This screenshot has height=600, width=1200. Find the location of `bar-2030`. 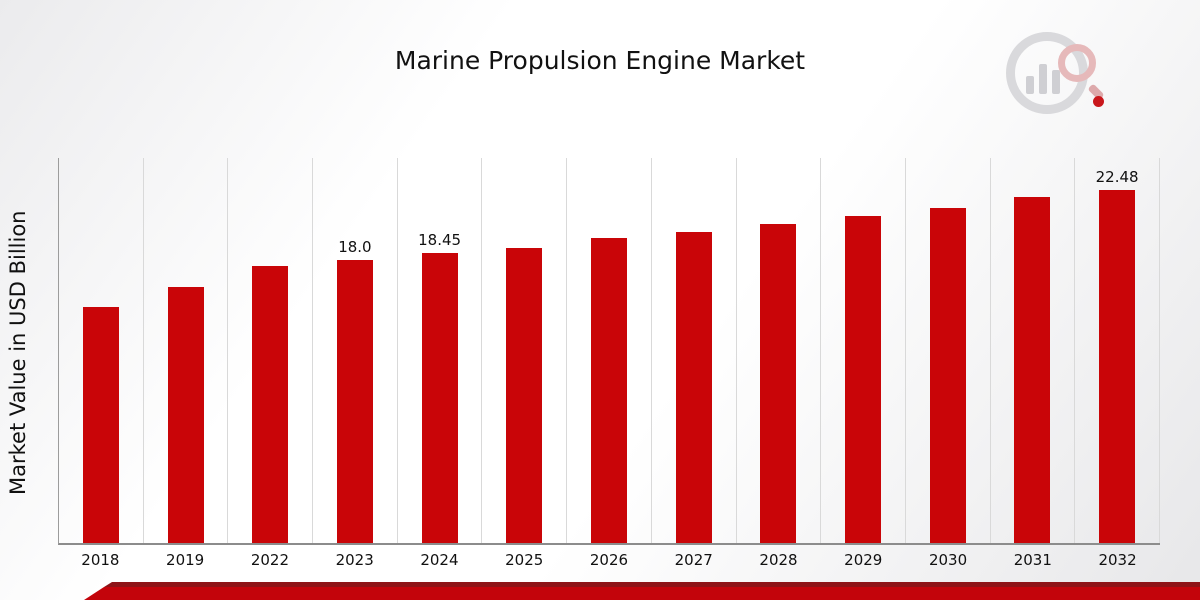

bar-2030 is located at coordinates (947, 375).